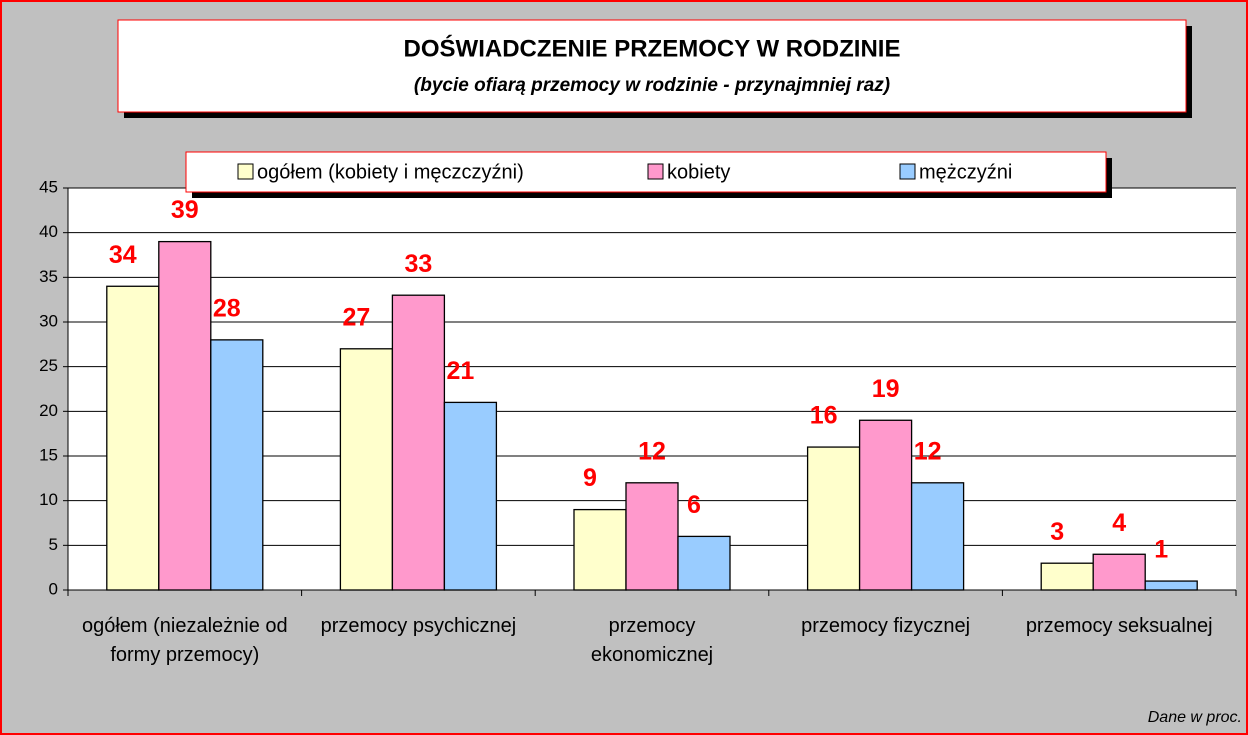 This screenshot has height=735, width=1248. I want to click on y-tick-label: 30, so click(48, 320).